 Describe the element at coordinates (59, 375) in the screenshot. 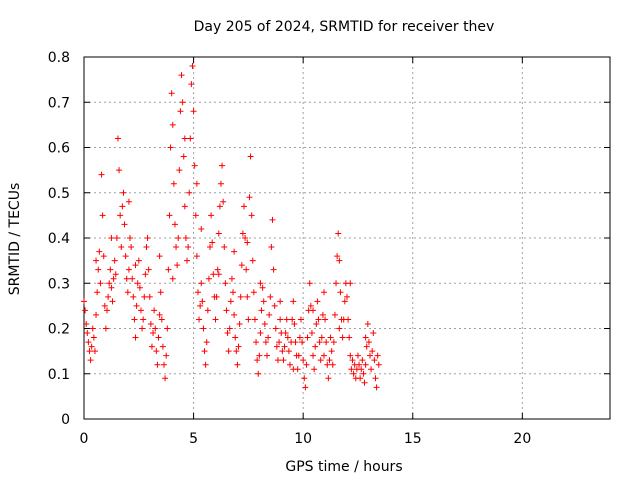

I see `y-tick-label: 0.1` at that location.